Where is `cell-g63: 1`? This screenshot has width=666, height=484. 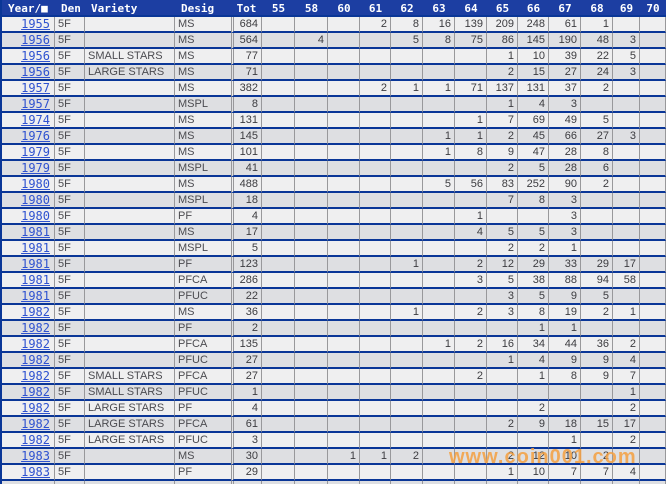
cell-g63: 1 is located at coordinates (439, 89).